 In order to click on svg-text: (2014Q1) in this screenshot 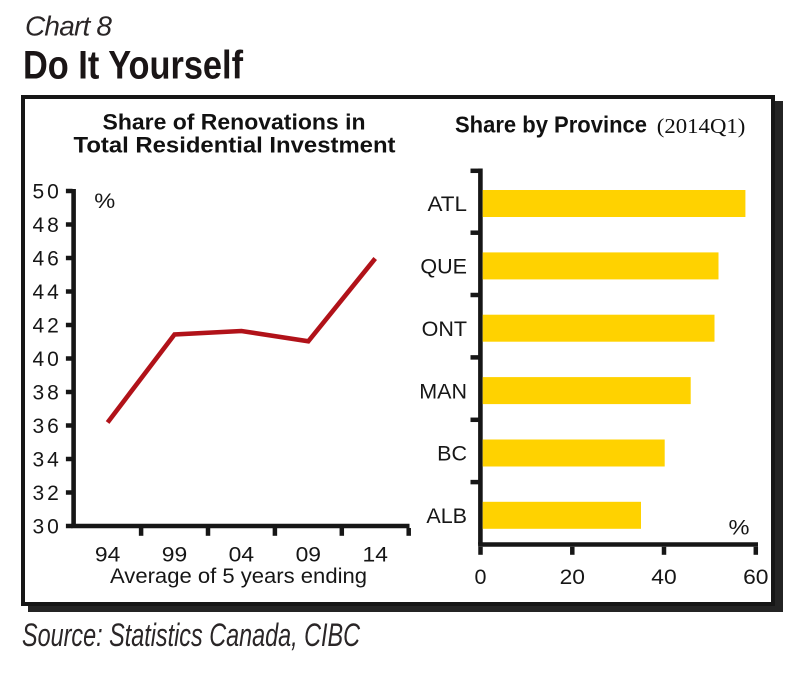, I will do `click(701, 126)`.